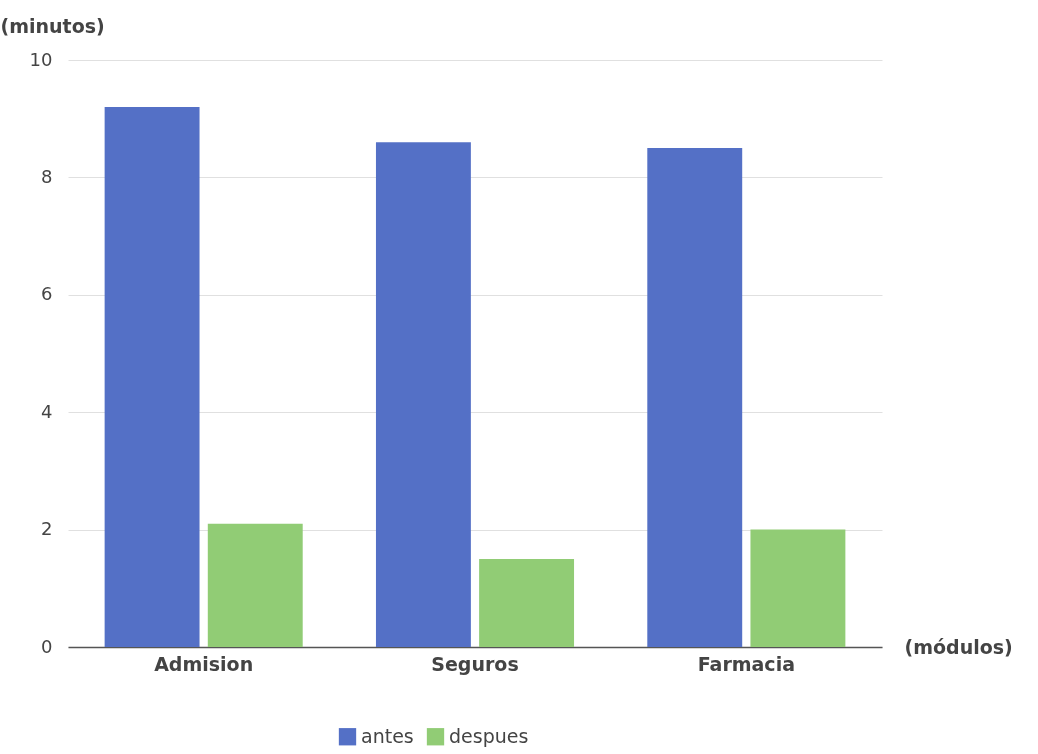  Describe the element at coordinates (47, 176) in the screenshot. I see `y-tick-label: 8` at that location.